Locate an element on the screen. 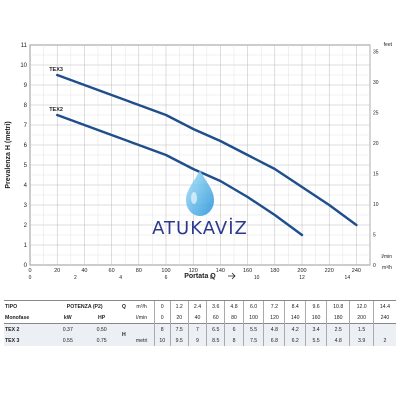  m3h-2: 2.4 is located at coordinates (197, 306).